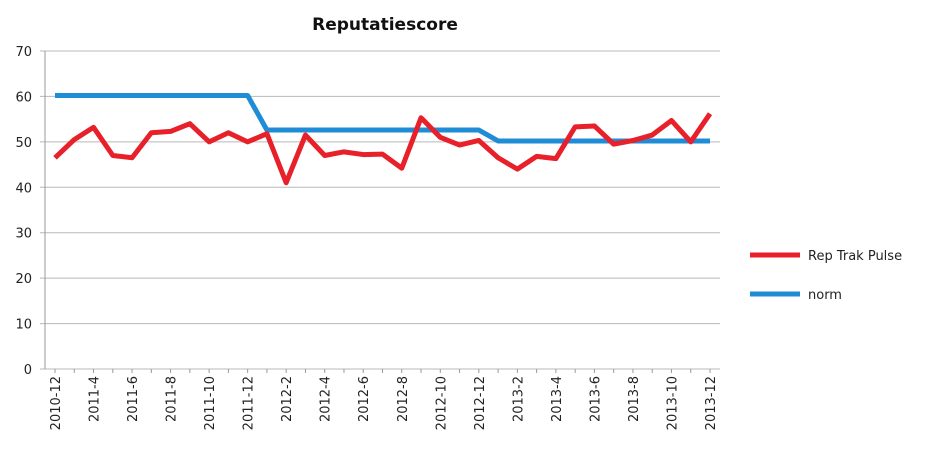 Image resolution: width=932 pixels, height=449 pixels. Describe the element at coordinates (23, 234) in the screenshot. I see `y-tick-label: 30` at that location.